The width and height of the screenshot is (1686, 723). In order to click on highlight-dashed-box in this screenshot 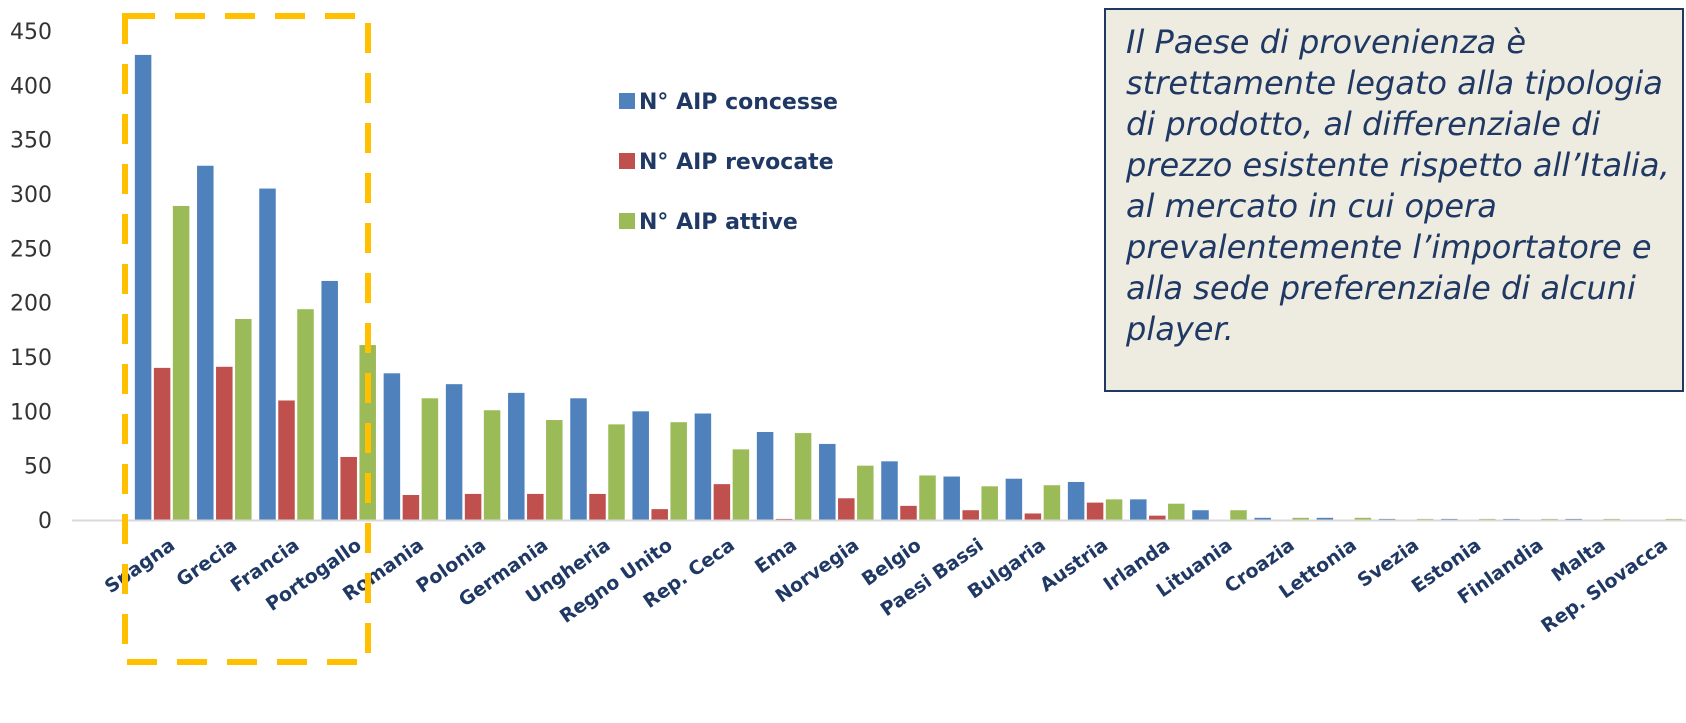, I will do `click(246, 339)`.